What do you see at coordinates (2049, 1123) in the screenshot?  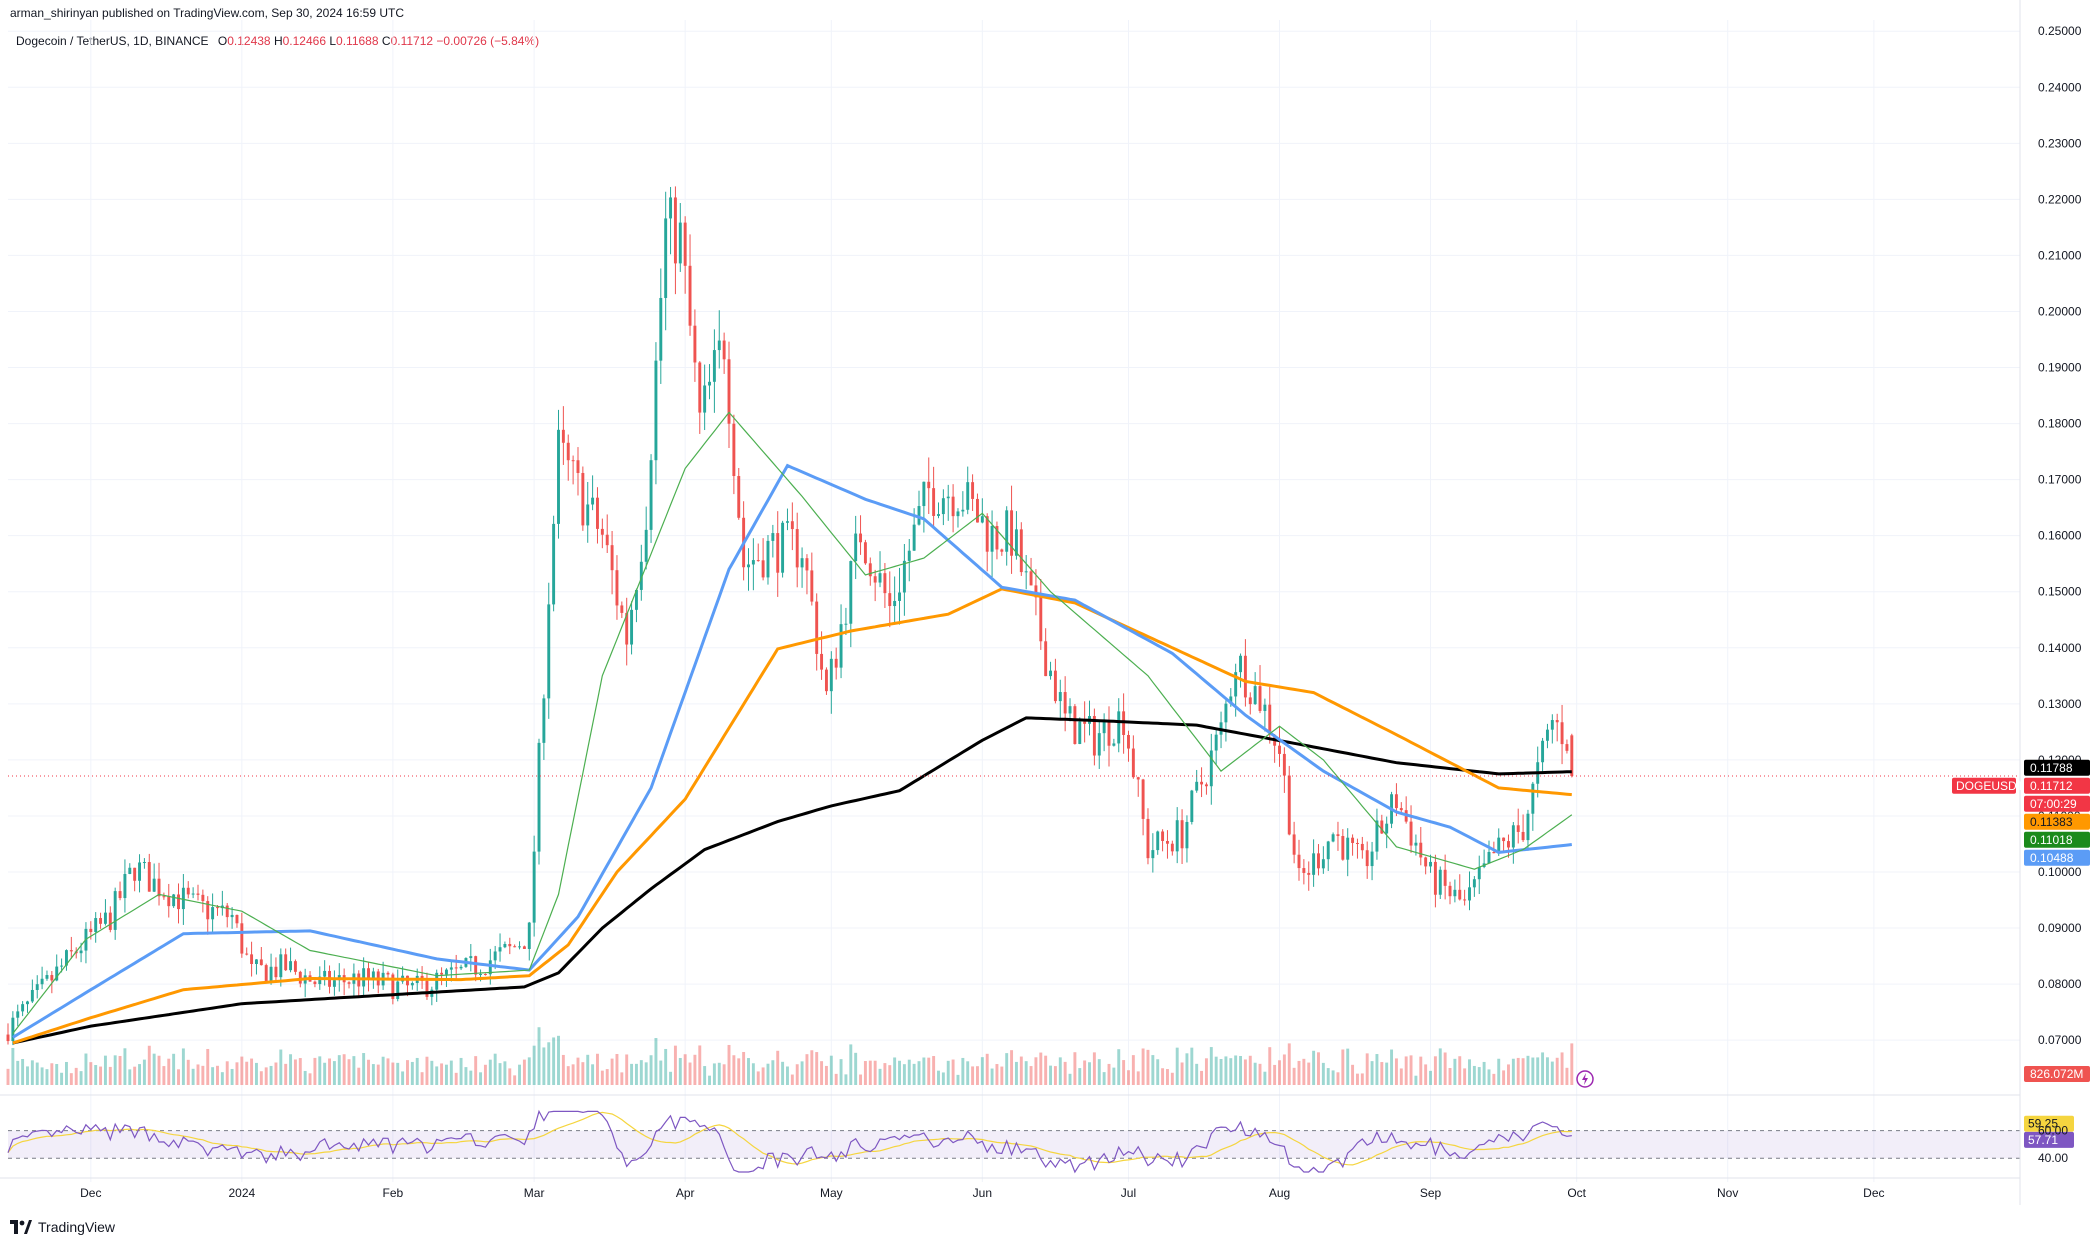 I see `rsi-value-badge` at bounding box center [2049, 1123].